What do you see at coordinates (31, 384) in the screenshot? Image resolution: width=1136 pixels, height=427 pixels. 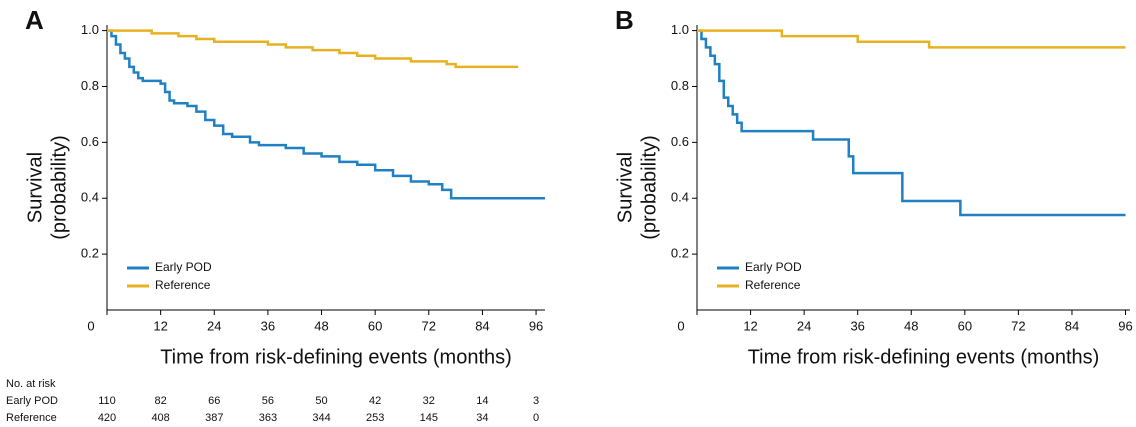 I see `risk-table-title: No. at risk` at bounding box center [31, 384].